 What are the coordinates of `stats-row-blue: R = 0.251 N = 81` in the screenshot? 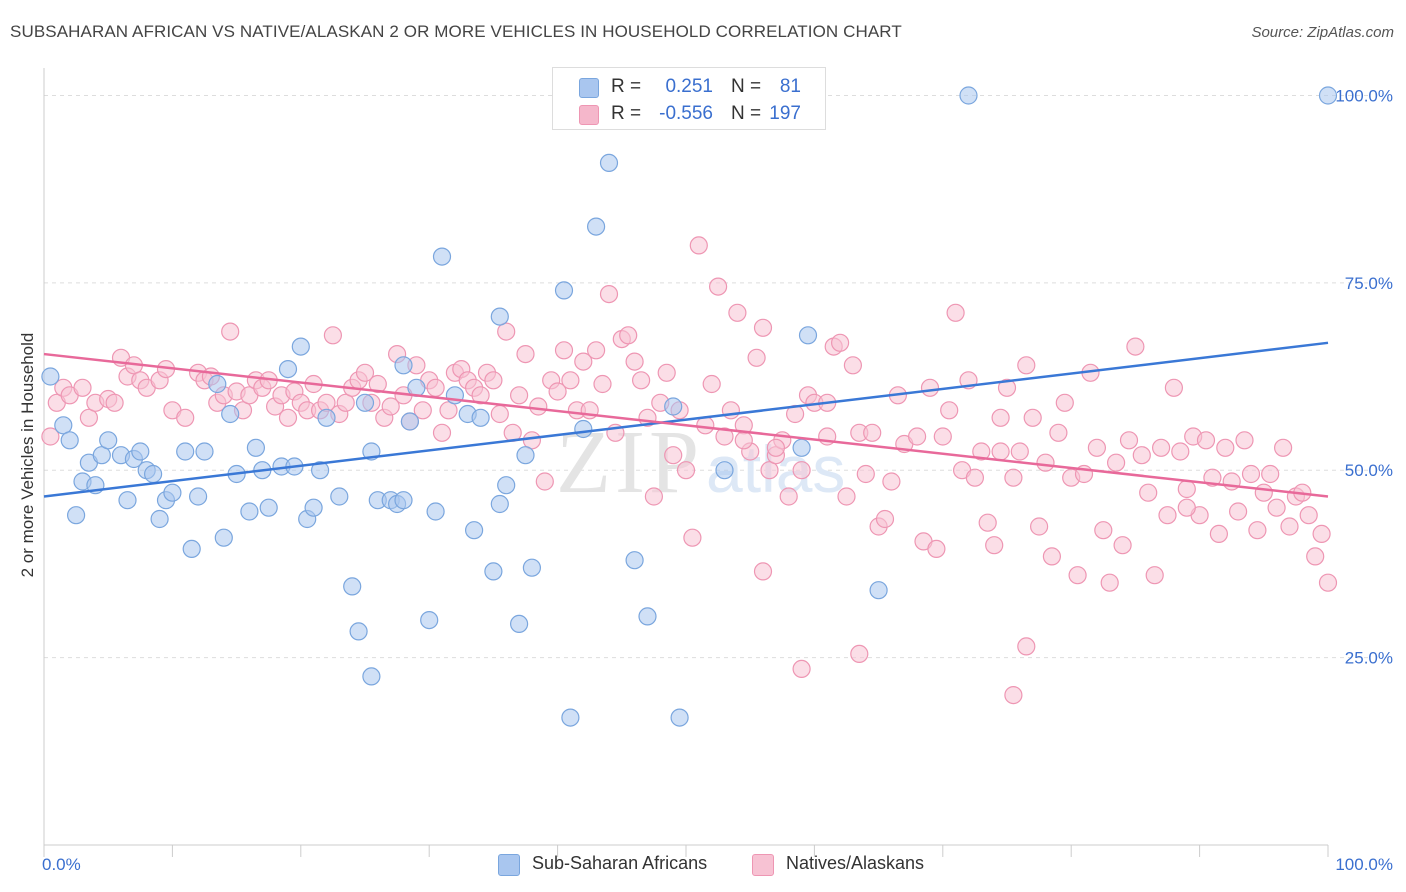 It's located at (689, 87).